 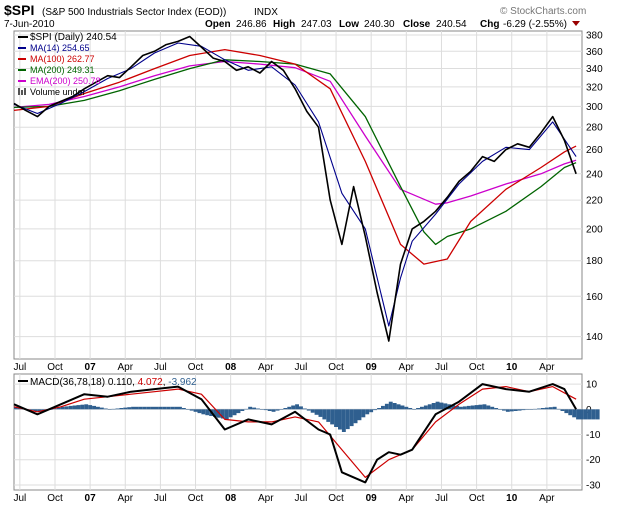 I want to click on chart-index-name: (S&P 500 Industrials Sector Index (EOD)), so click(x=134, y=12).